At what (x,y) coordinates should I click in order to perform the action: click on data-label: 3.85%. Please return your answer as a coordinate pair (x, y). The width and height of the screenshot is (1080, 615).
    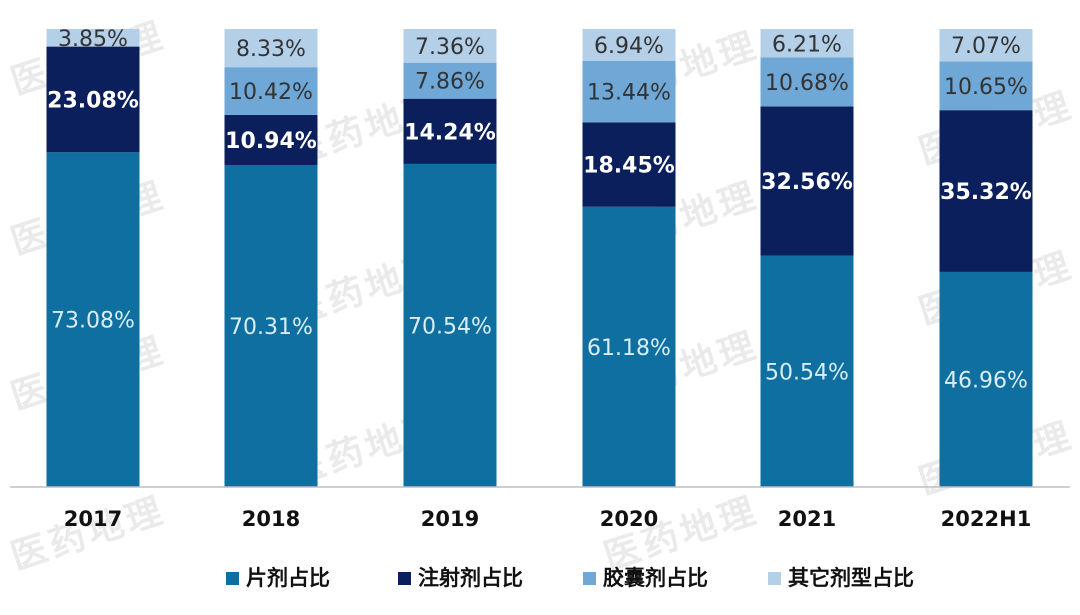
    Looking at the image, I should click on (93, 39).